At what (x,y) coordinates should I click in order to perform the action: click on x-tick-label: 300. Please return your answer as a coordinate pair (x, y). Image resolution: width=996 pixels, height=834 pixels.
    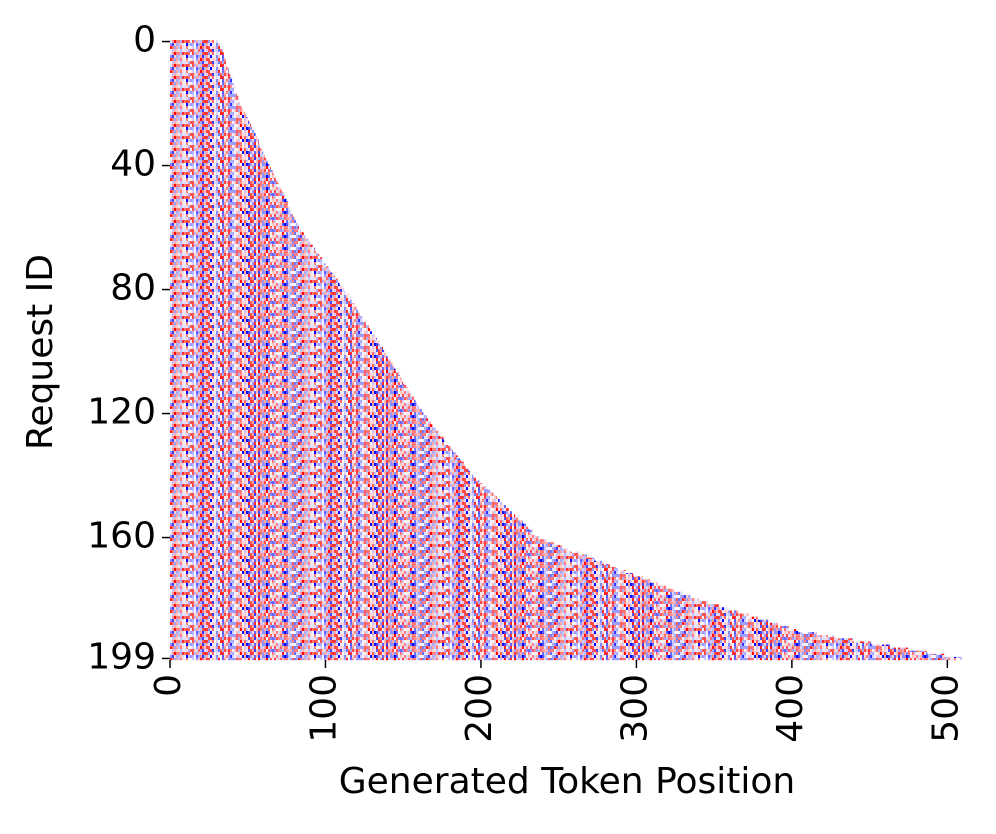
    Looking at the image, I should click on (634, 708).